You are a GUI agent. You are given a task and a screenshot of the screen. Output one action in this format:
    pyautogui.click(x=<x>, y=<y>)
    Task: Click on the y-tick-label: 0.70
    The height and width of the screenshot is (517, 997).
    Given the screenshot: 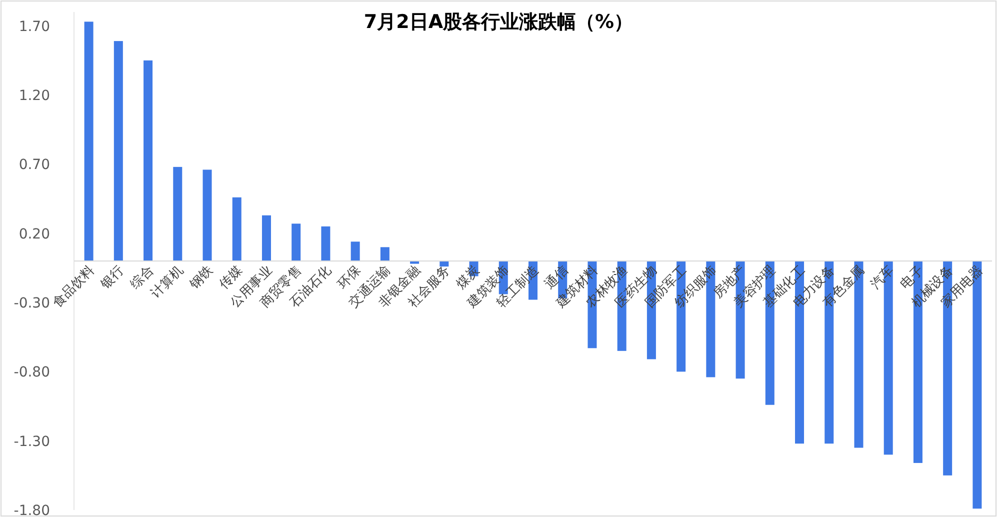 What is the action you would take?
    pyautogui.click(x=34, y=165)
    